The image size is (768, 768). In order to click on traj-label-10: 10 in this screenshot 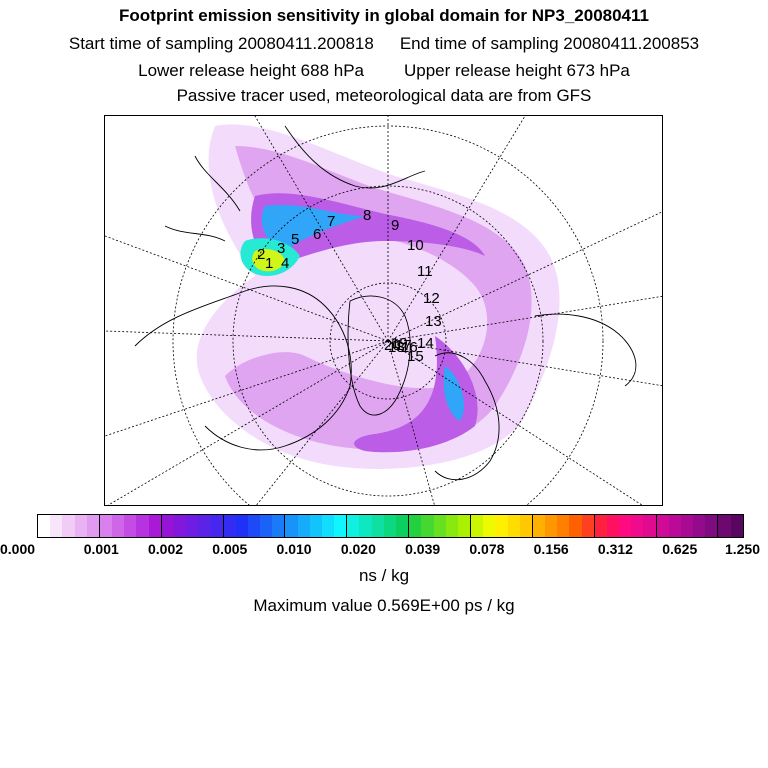, I will do `click(415, 245)`.